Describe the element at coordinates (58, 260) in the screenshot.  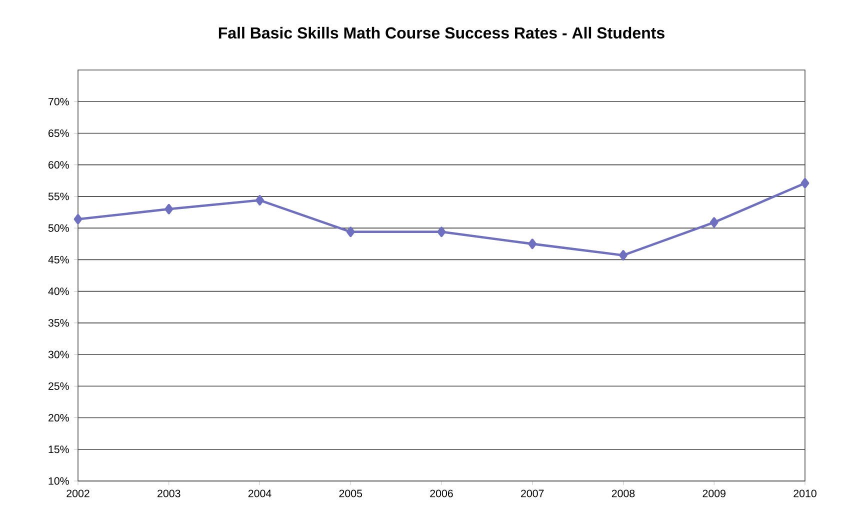
I see `y-tick-label: 45%` at that location.